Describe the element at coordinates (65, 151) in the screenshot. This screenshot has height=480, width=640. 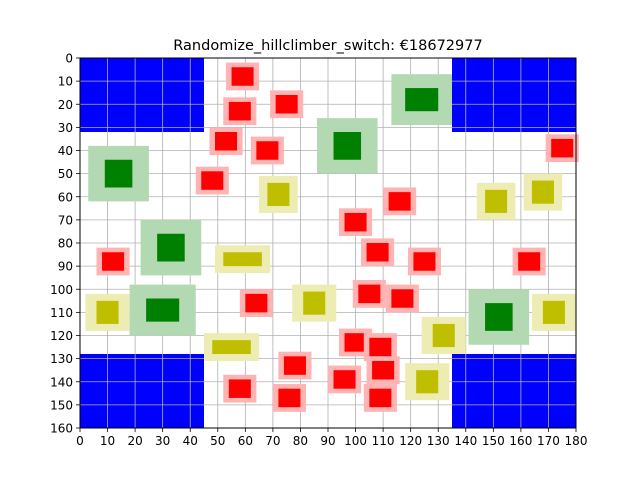
I see `y-tick-label: 40` at that location.